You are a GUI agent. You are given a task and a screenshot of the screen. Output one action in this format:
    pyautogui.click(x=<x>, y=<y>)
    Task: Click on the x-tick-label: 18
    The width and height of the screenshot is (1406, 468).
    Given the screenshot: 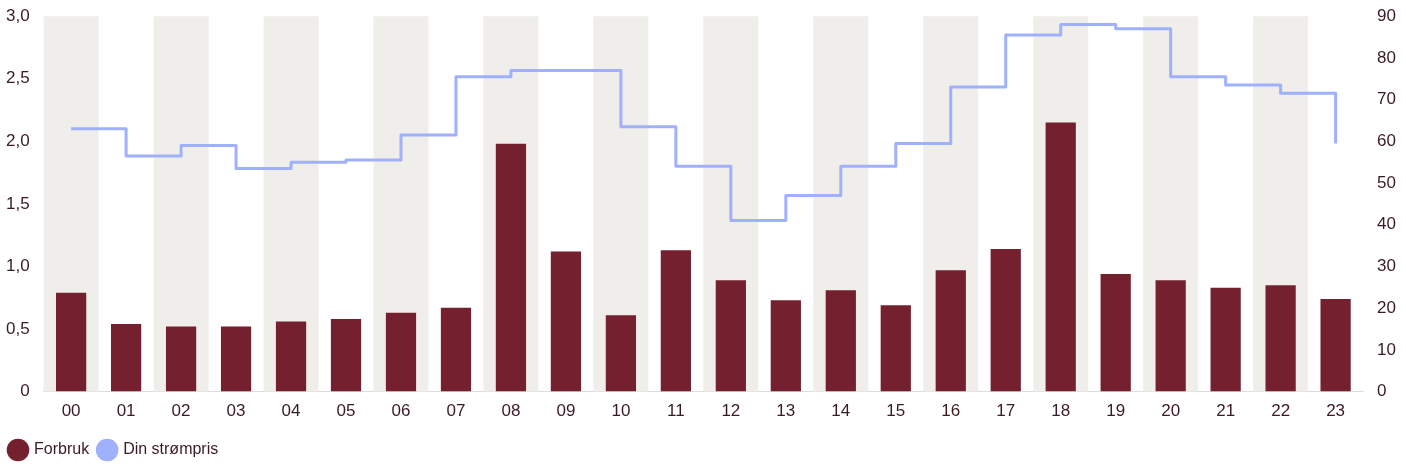 What is the action you would take?
    pyautogui.click(x=1061, y=411)
    